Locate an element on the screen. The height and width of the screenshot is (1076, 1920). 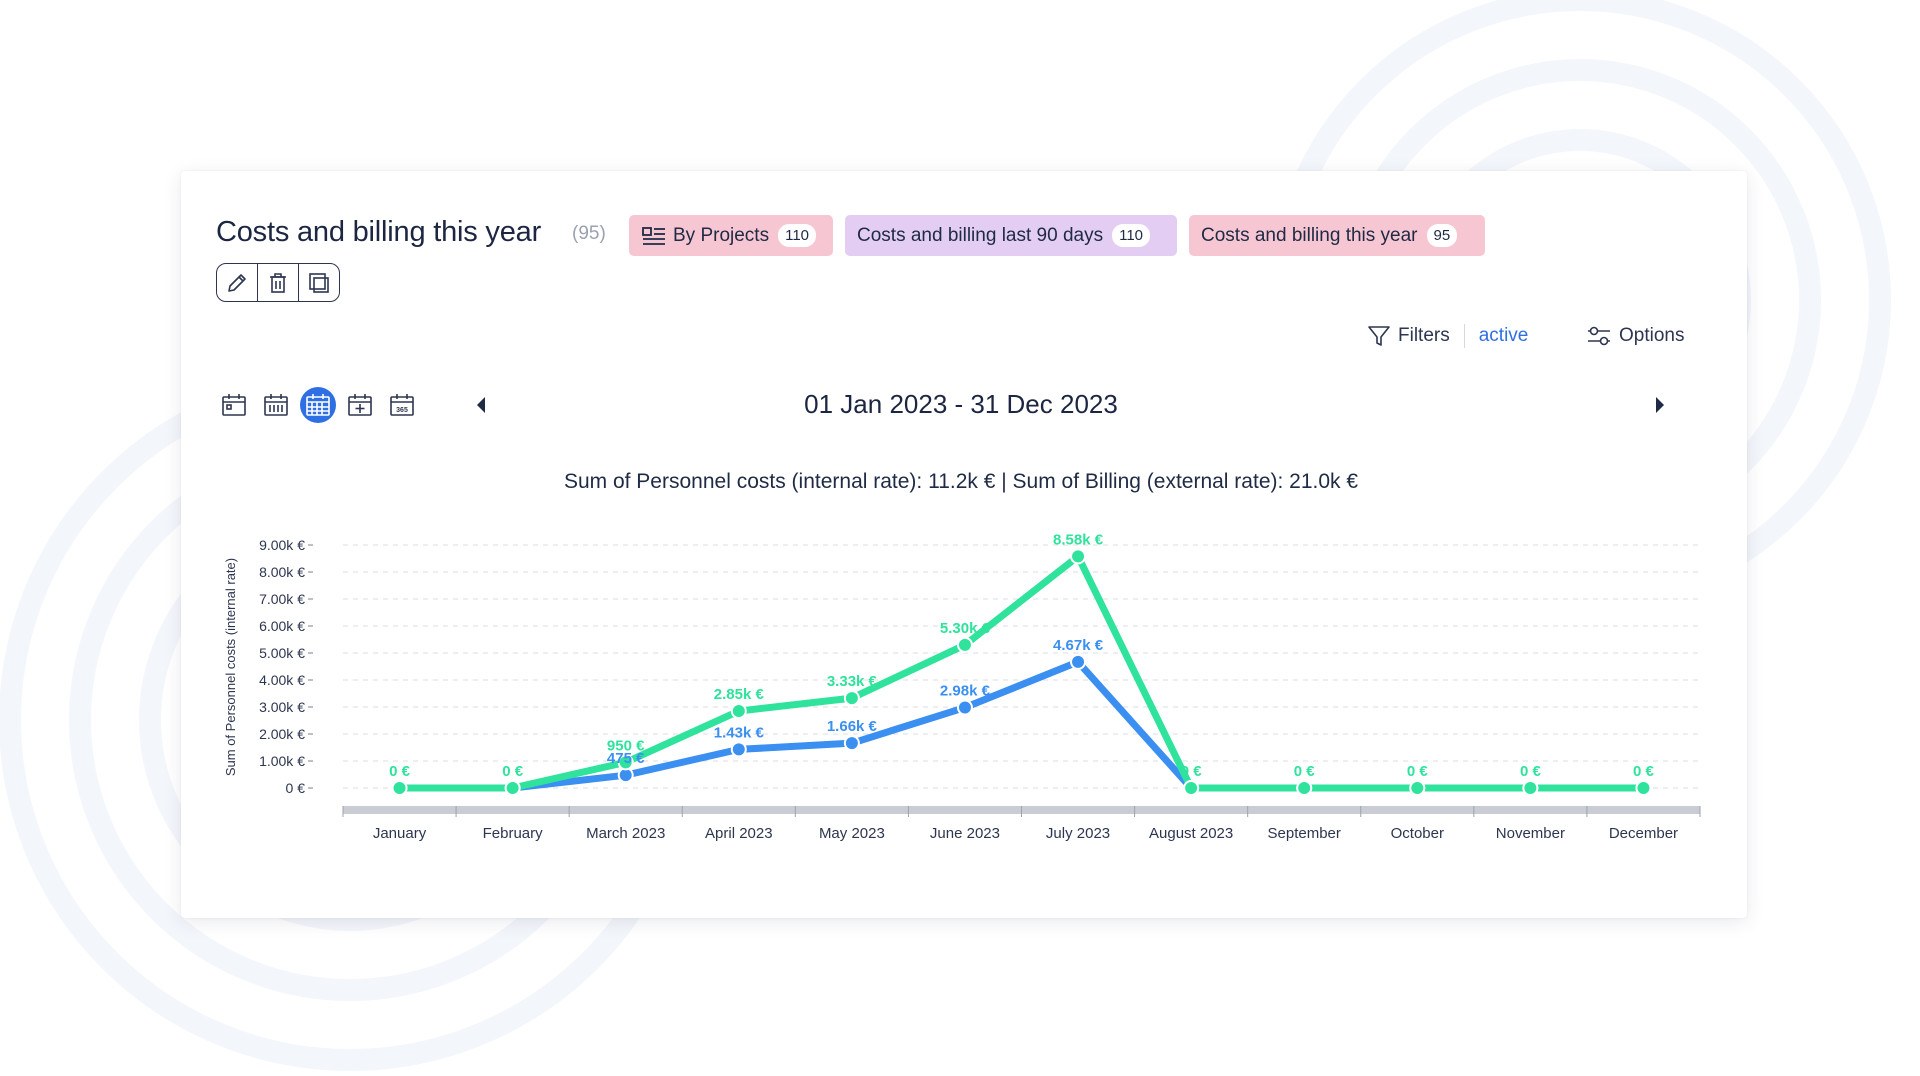
personnel-data-label: 1.66k € is located at coordinates (852, 726).